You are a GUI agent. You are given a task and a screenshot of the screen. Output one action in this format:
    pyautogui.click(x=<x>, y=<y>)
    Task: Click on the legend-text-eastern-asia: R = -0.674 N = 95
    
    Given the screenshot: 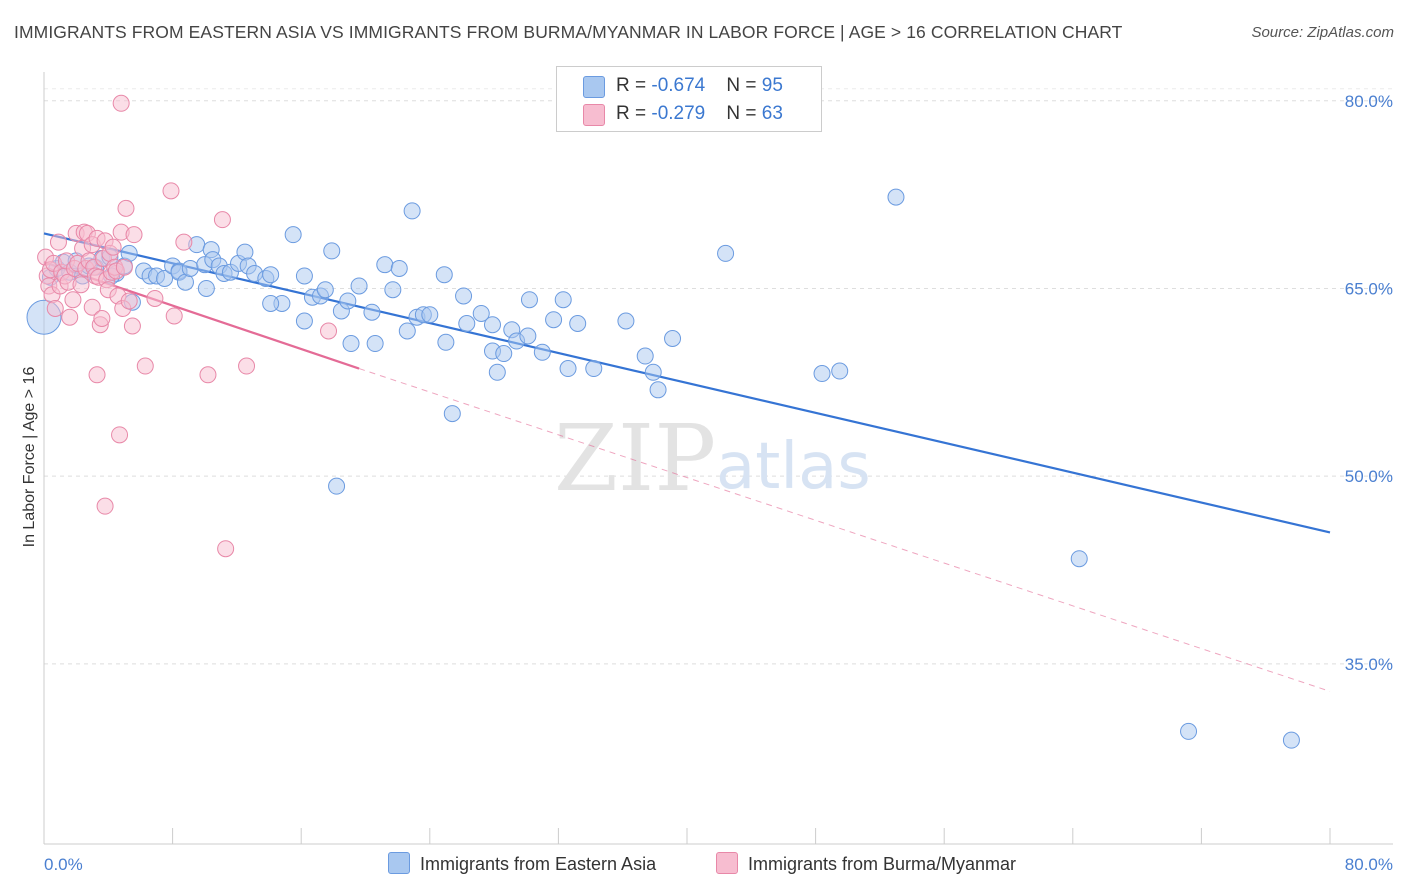 What is the action you would take?
    pyautogui.click(x=699, y=86)
    